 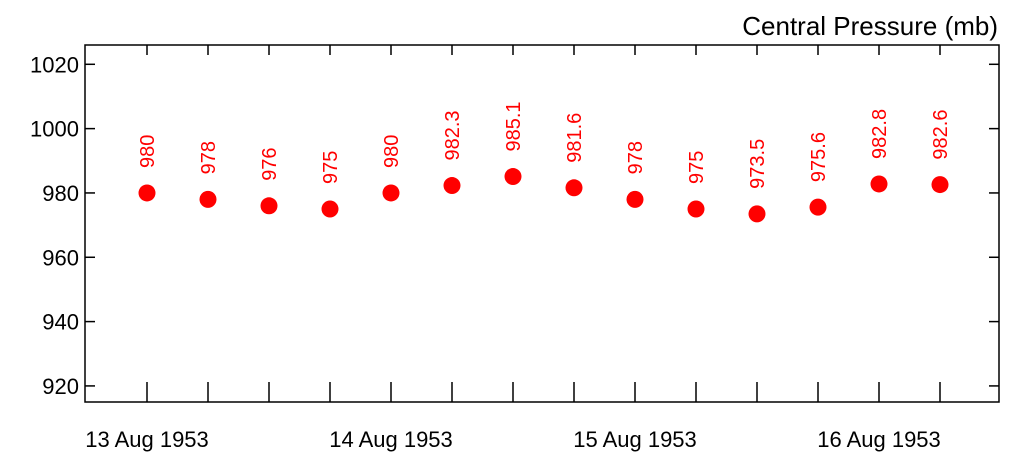 I want to click on data-label: 982.8, so click(x=880, y=134).